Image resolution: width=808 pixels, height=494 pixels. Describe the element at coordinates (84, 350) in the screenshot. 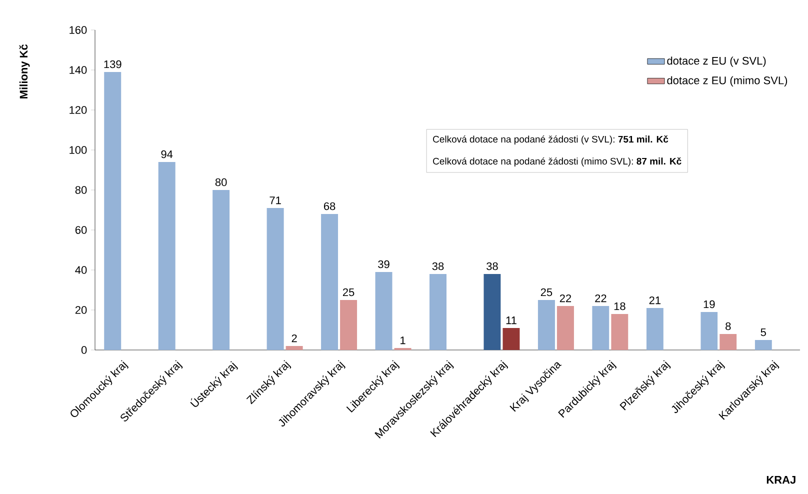

I see `y-tick-label: 0` at that location.